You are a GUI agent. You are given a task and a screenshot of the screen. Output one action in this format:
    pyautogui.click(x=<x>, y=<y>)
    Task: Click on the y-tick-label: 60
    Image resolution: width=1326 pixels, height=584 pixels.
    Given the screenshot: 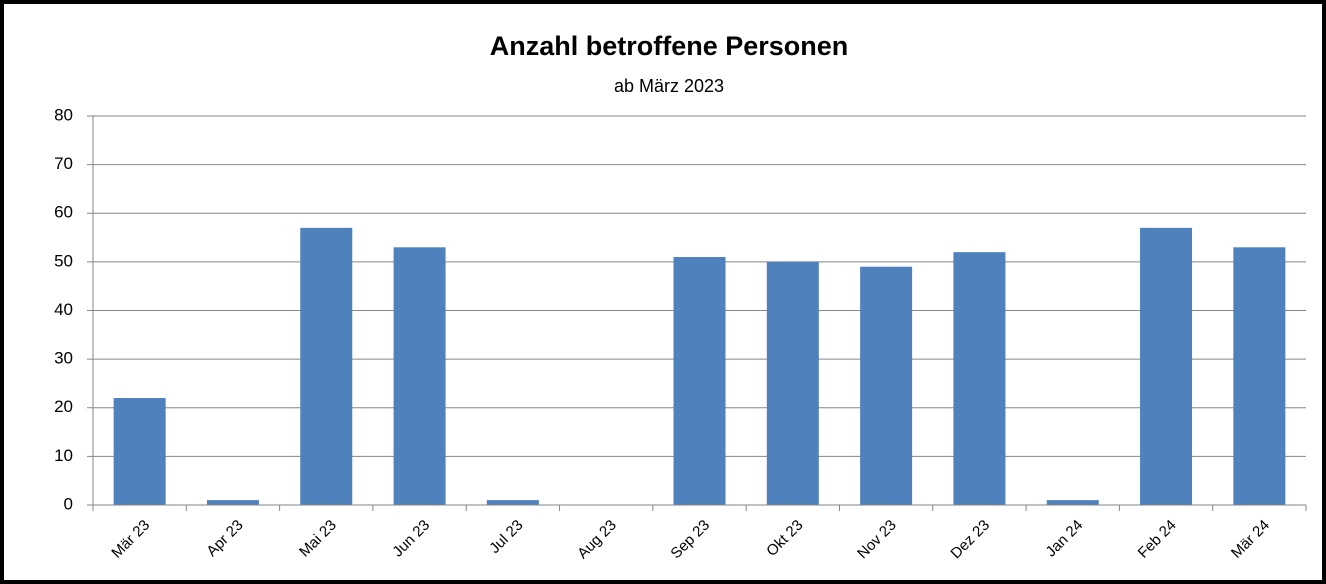 What is the action you would take?
    pyautogui.click(x=63, y=212)
    